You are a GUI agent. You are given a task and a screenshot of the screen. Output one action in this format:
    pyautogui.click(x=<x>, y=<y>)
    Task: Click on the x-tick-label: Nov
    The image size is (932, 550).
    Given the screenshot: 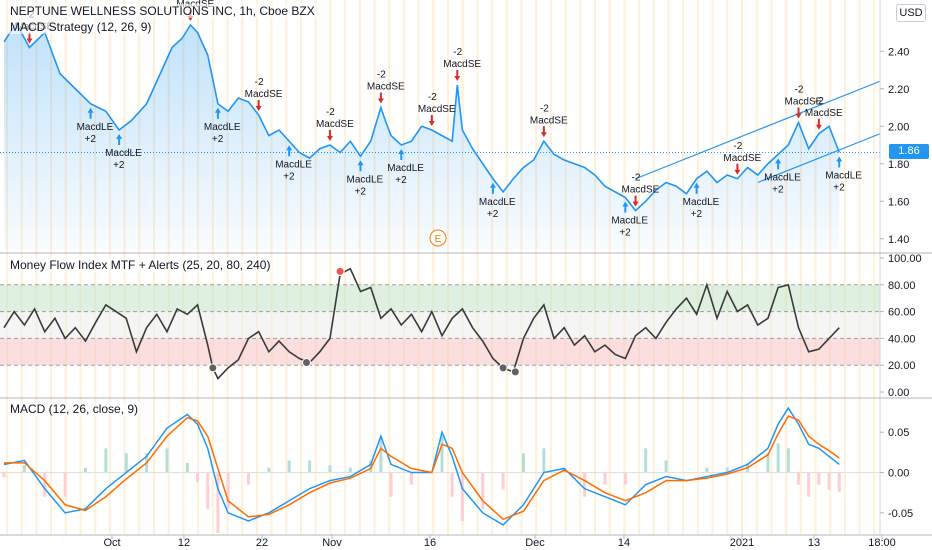 What is the action you would take?
    pyautogui.click(x=332, y=543)
    